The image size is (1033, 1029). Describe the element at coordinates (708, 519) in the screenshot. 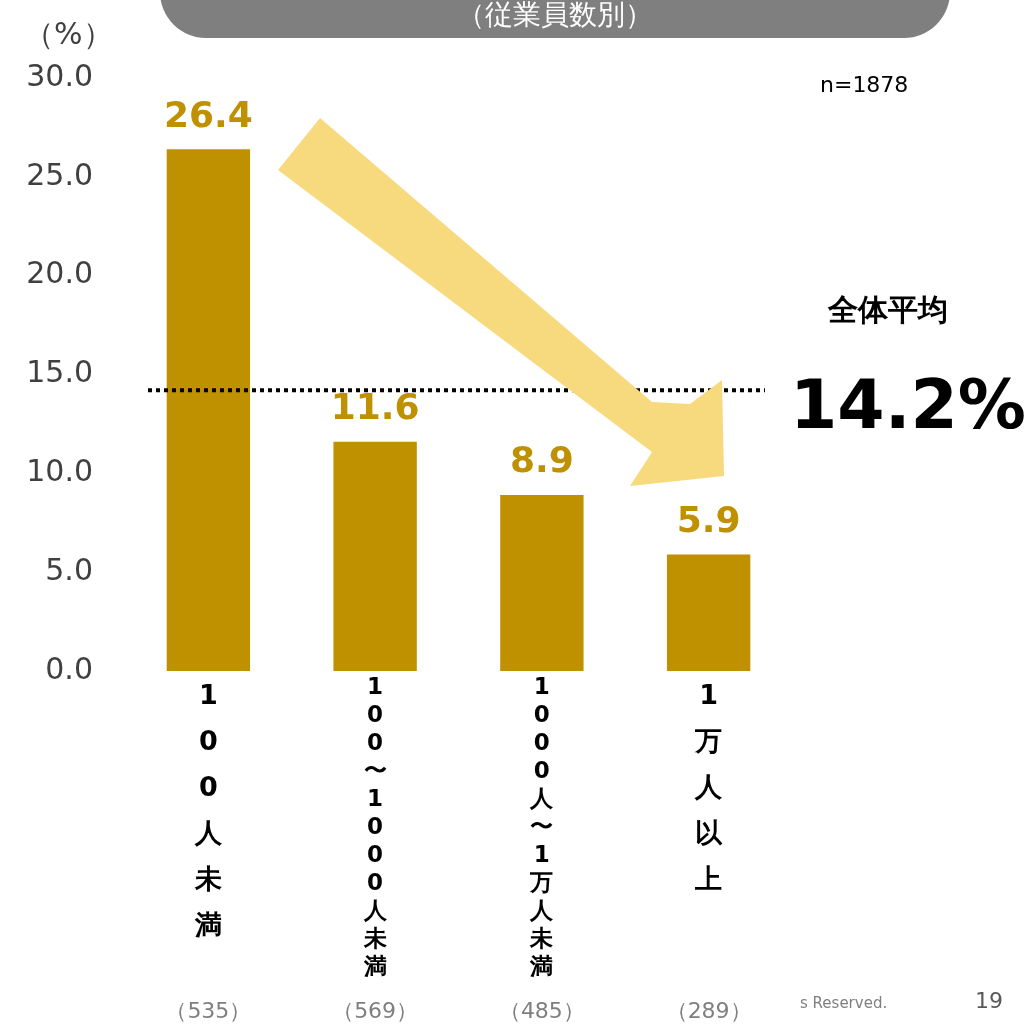

I see `data-label: 5.9` at that location.